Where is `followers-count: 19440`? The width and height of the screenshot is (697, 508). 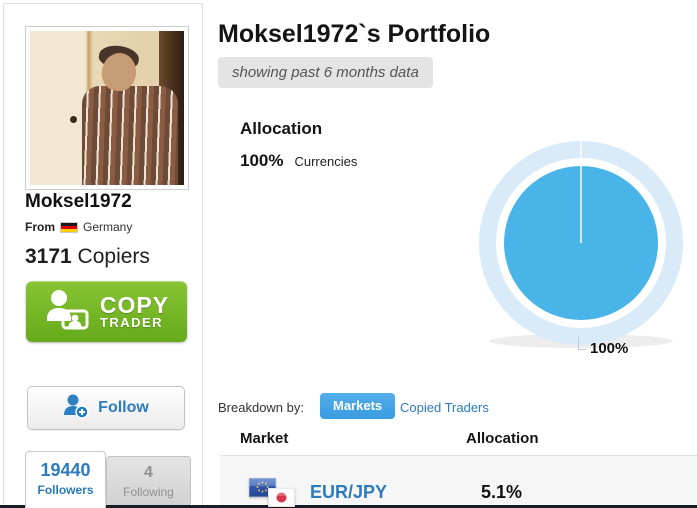 followers-count: 19440 is located at coordinates (65, 470).